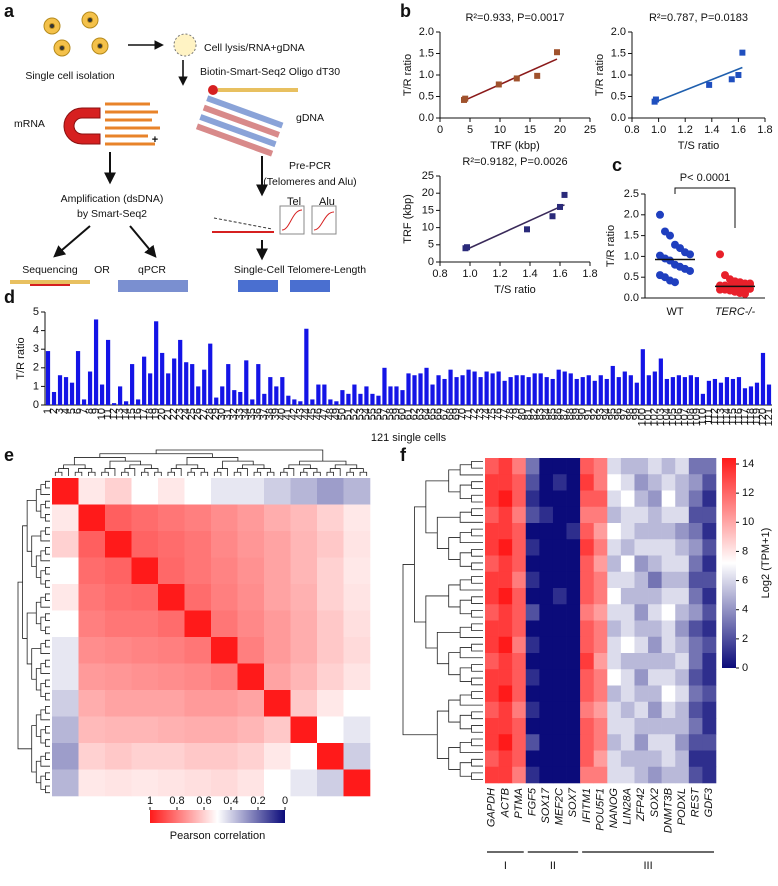 Image resolution: width=778 pixels, height=886 pixels. I want to click on x-tick-label: 92, so click(595, 414).